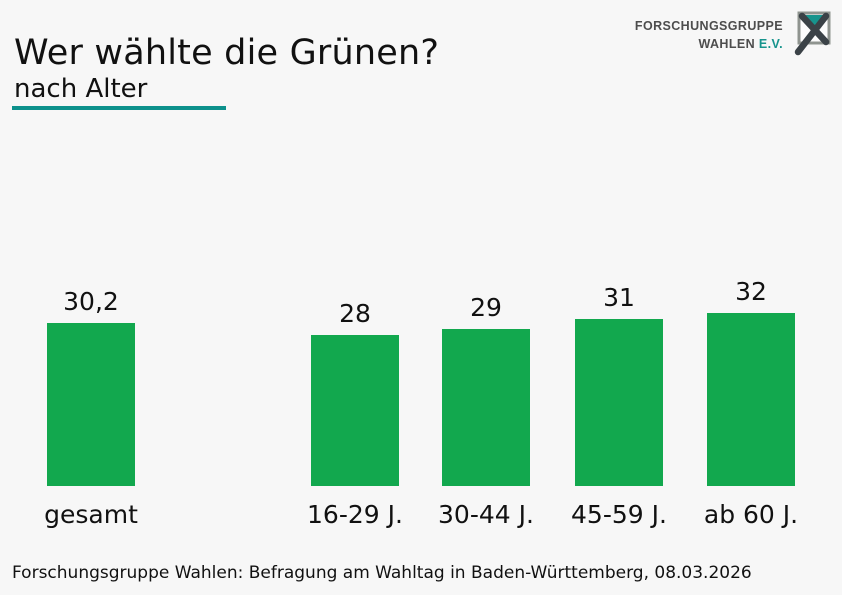 The height and width of the screenshot is (595, 842). I want to click on bar-group-16-29 J.: 28 16-29 J., so click(355, 417).